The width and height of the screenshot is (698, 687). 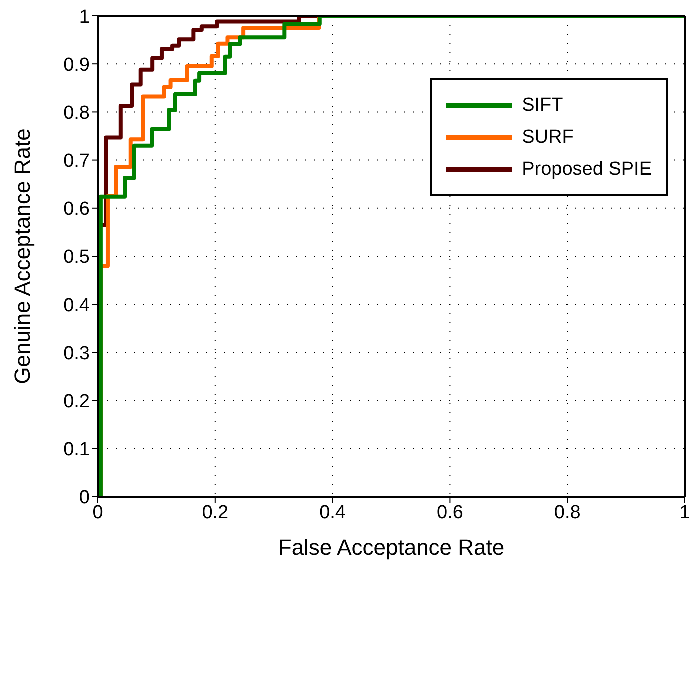 What do you see at coordinates (84, 17) in the screenshot?
I see `y-tick-label: 1` at bounding box center [84, 17].